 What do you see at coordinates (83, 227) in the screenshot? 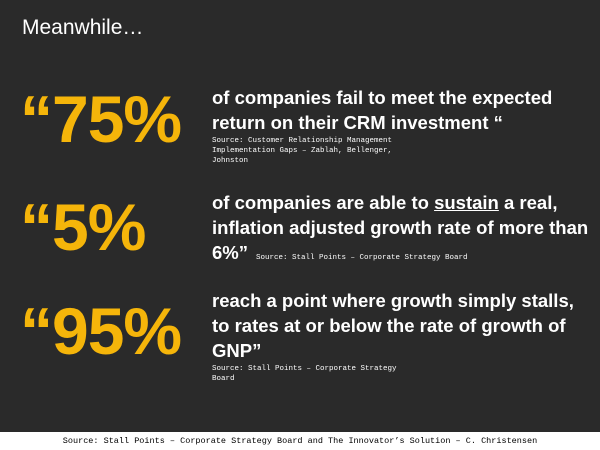
I see `stat-number: “5%` at bounding box center [83, 227].